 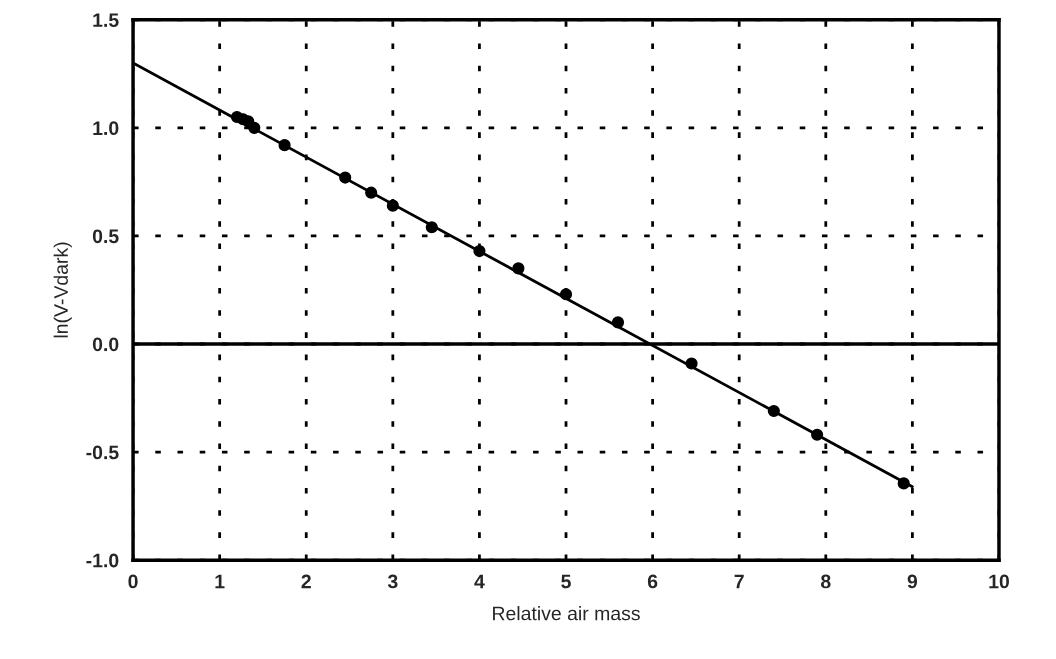 I want to click on y-tick-label: 0.0, so click(x=105, y=344).